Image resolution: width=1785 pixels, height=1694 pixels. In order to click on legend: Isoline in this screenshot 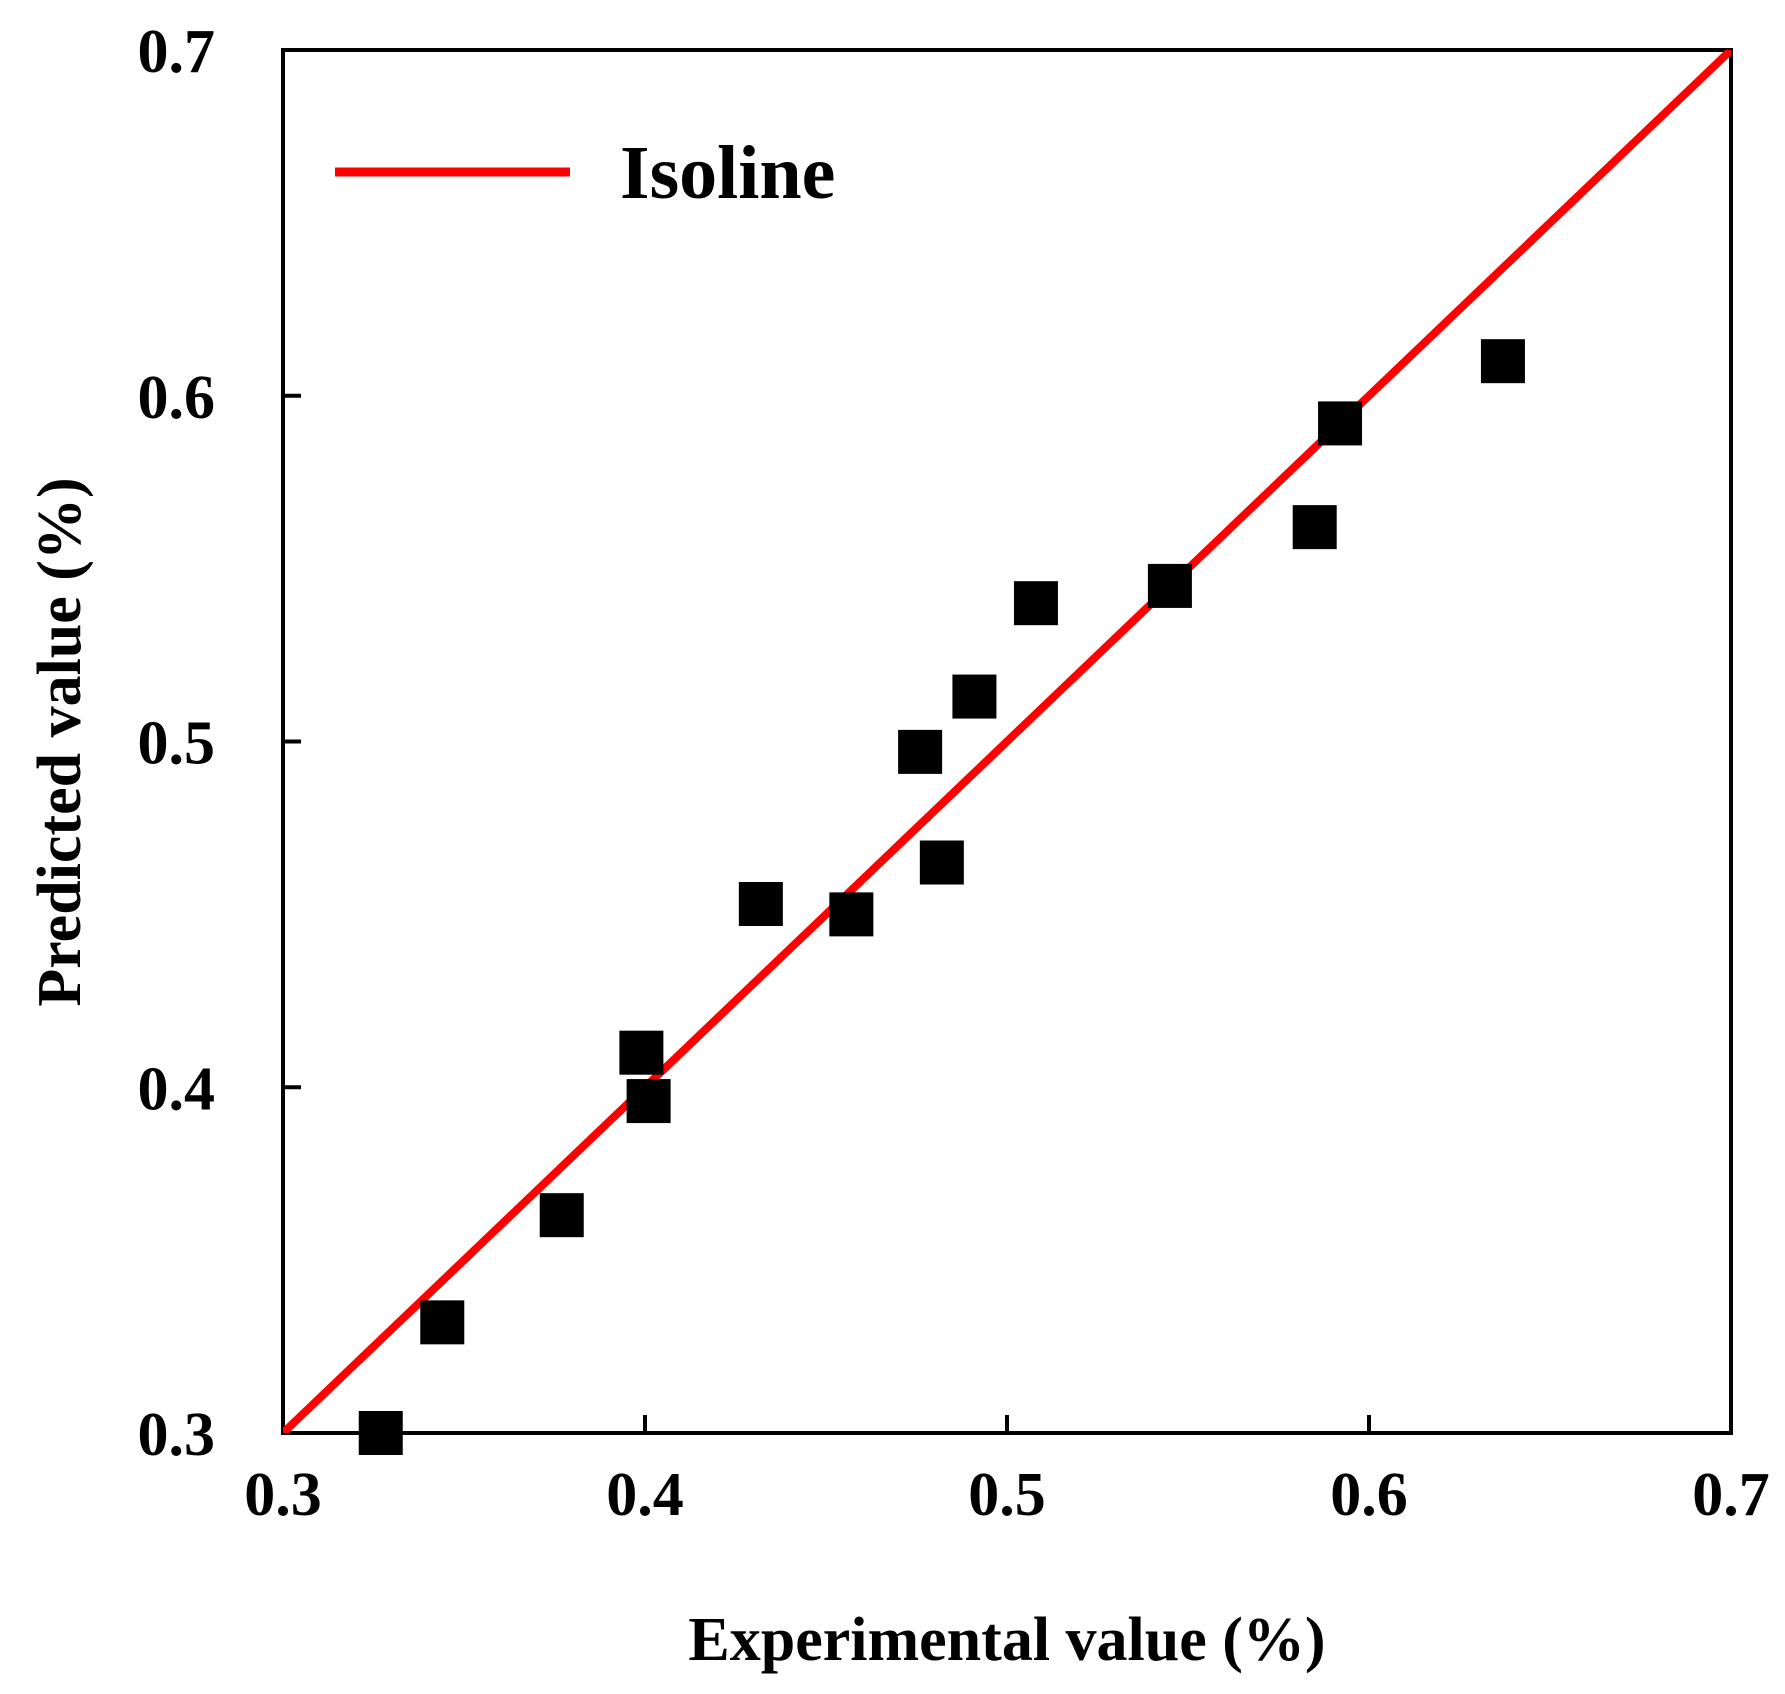, I will do `click(585, 173)`.